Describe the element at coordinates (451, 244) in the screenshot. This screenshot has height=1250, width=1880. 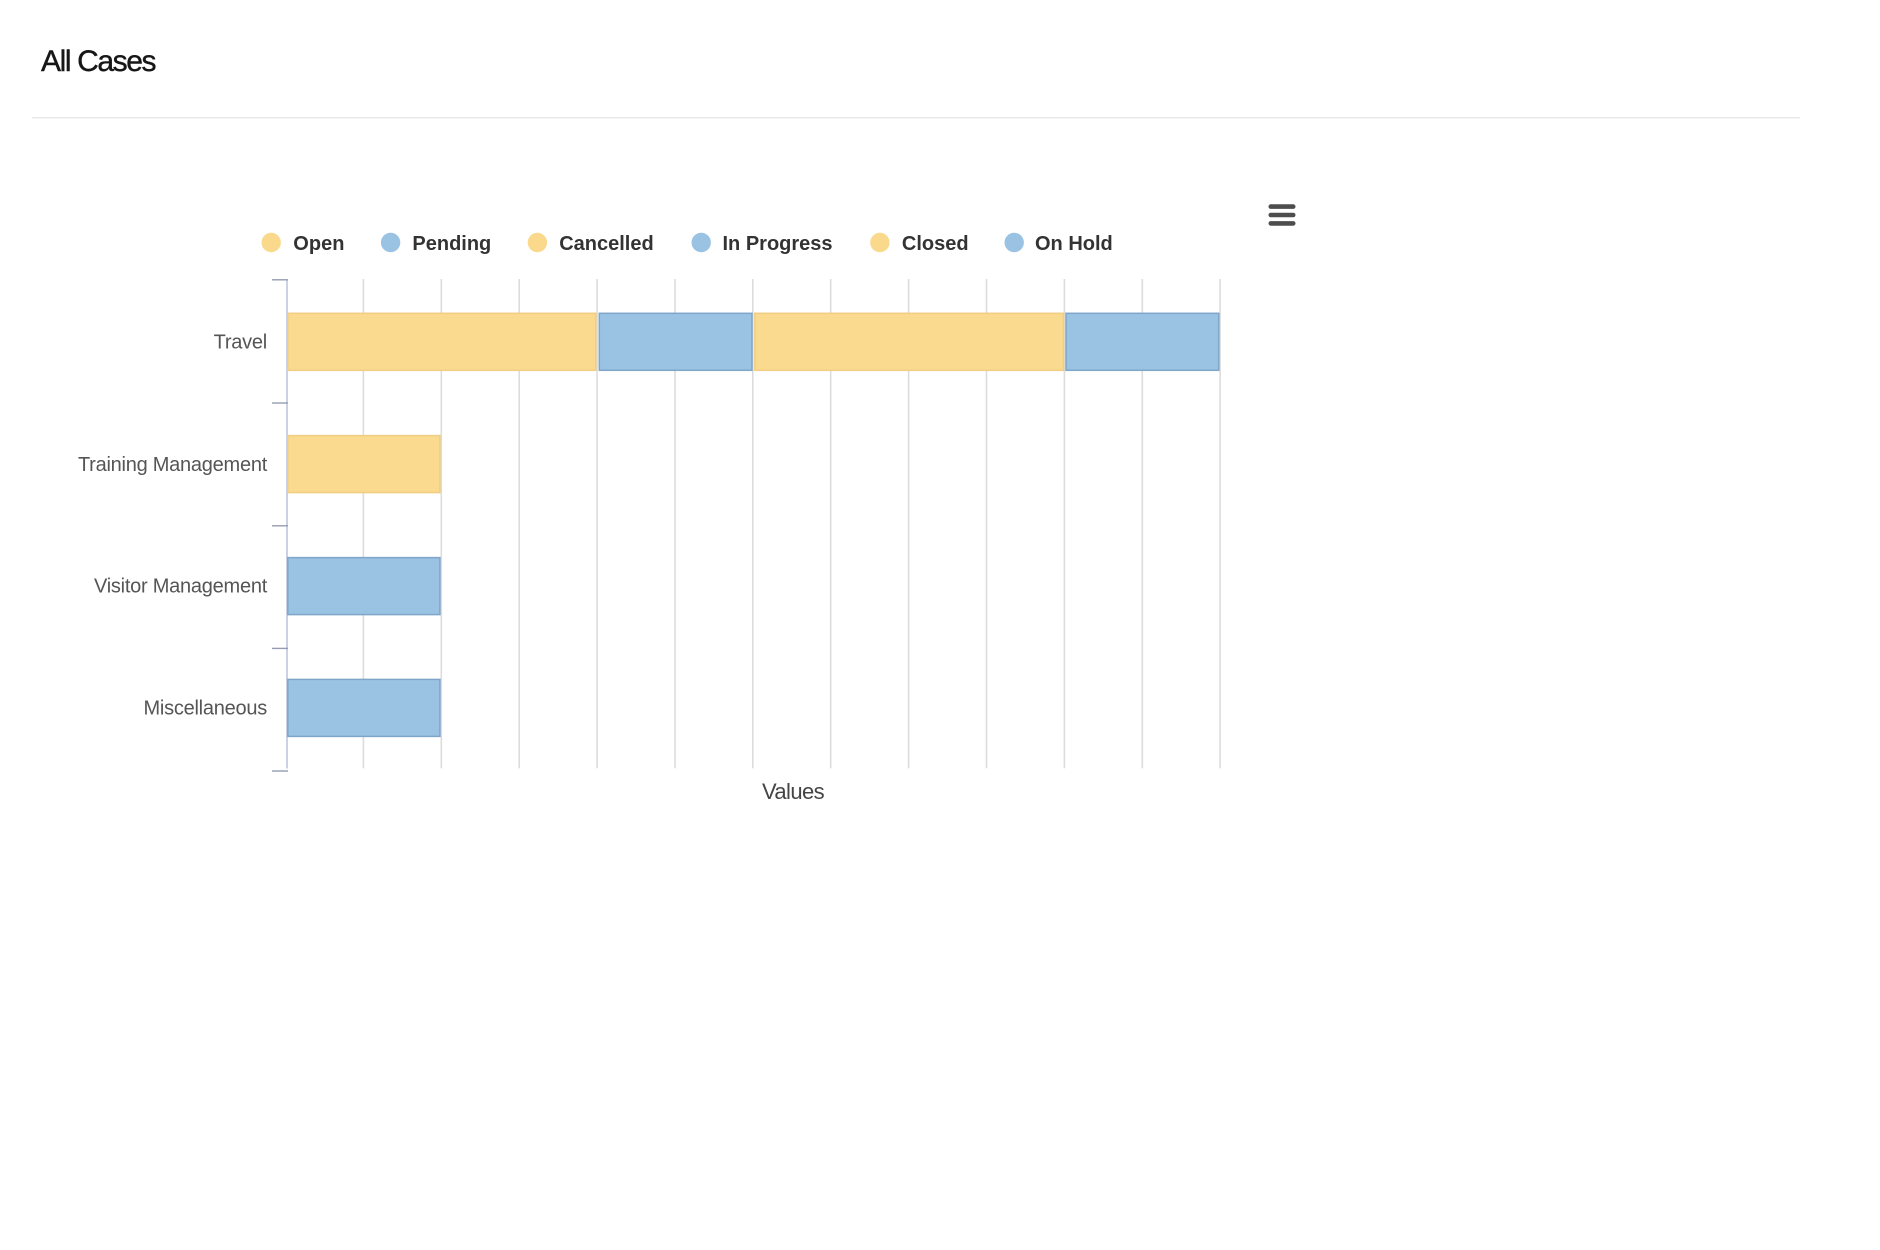
I see `svg-text: Pending` at that location.